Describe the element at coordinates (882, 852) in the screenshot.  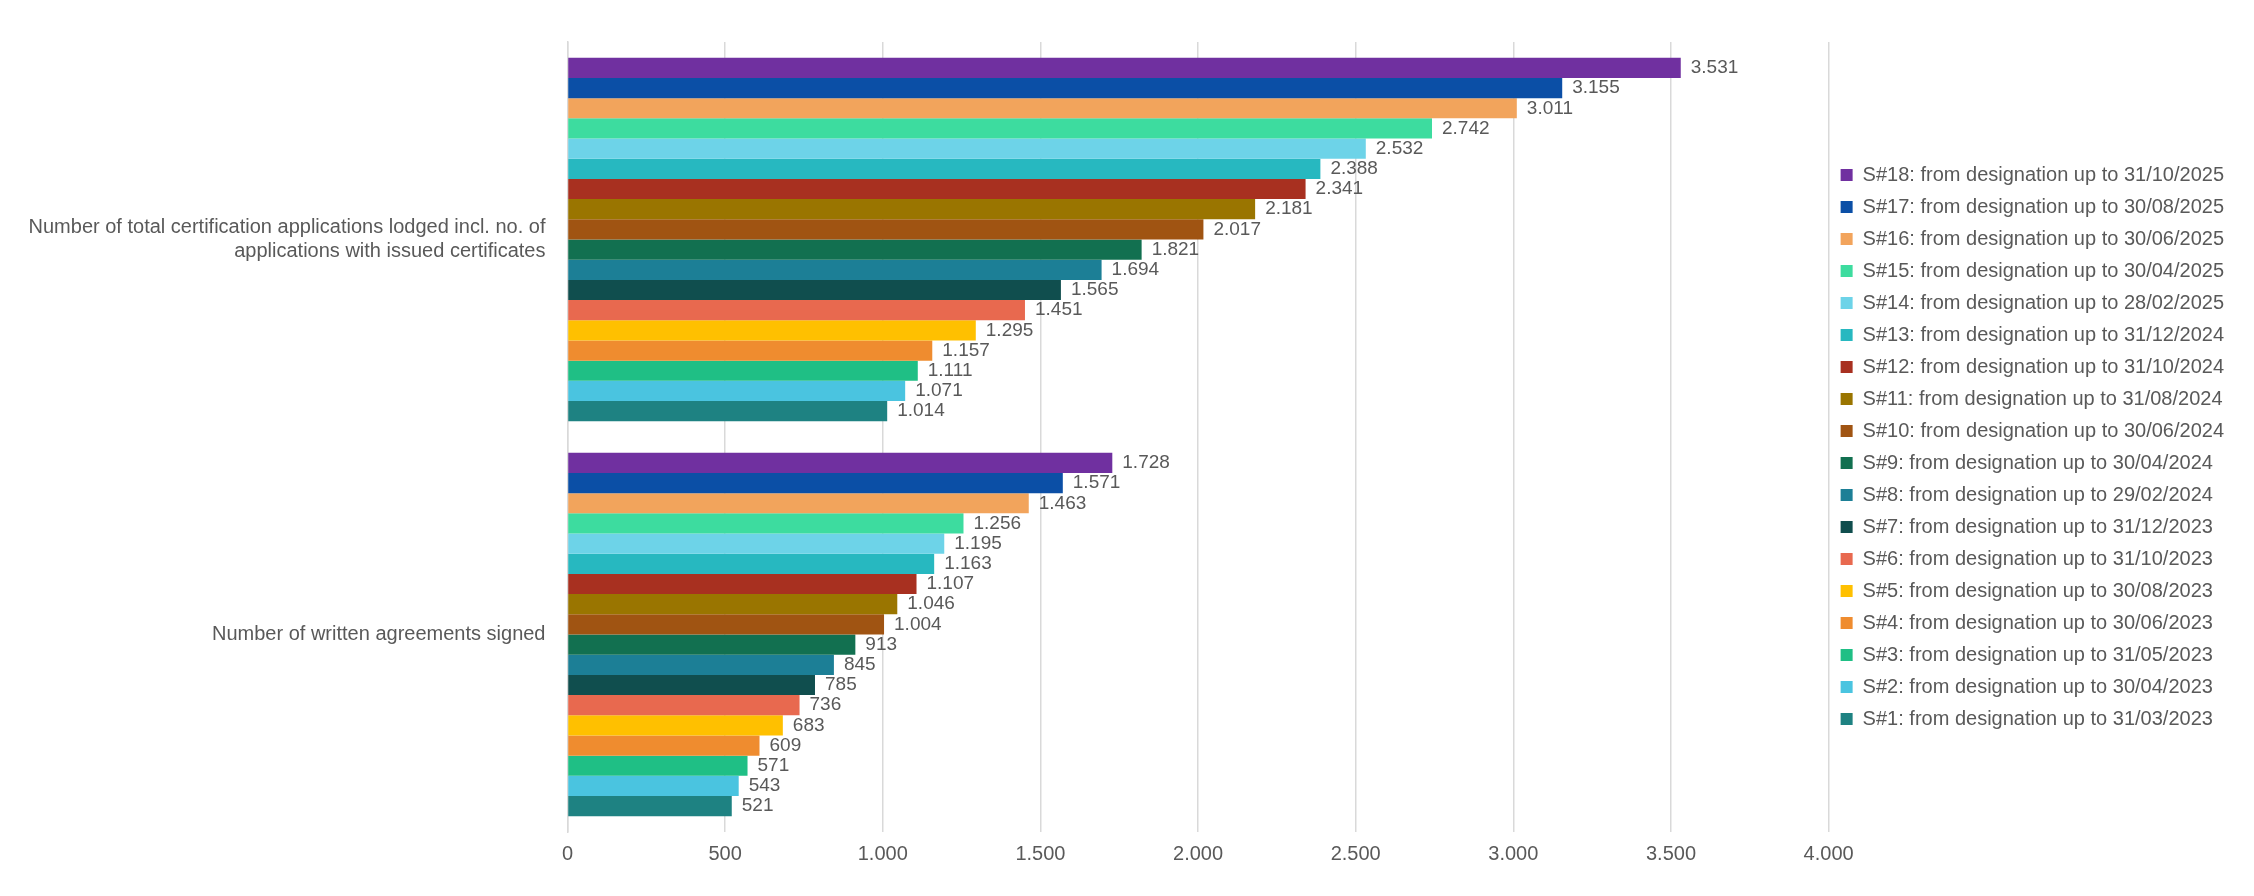
I see `x-tick-label: 1.000` at that location.